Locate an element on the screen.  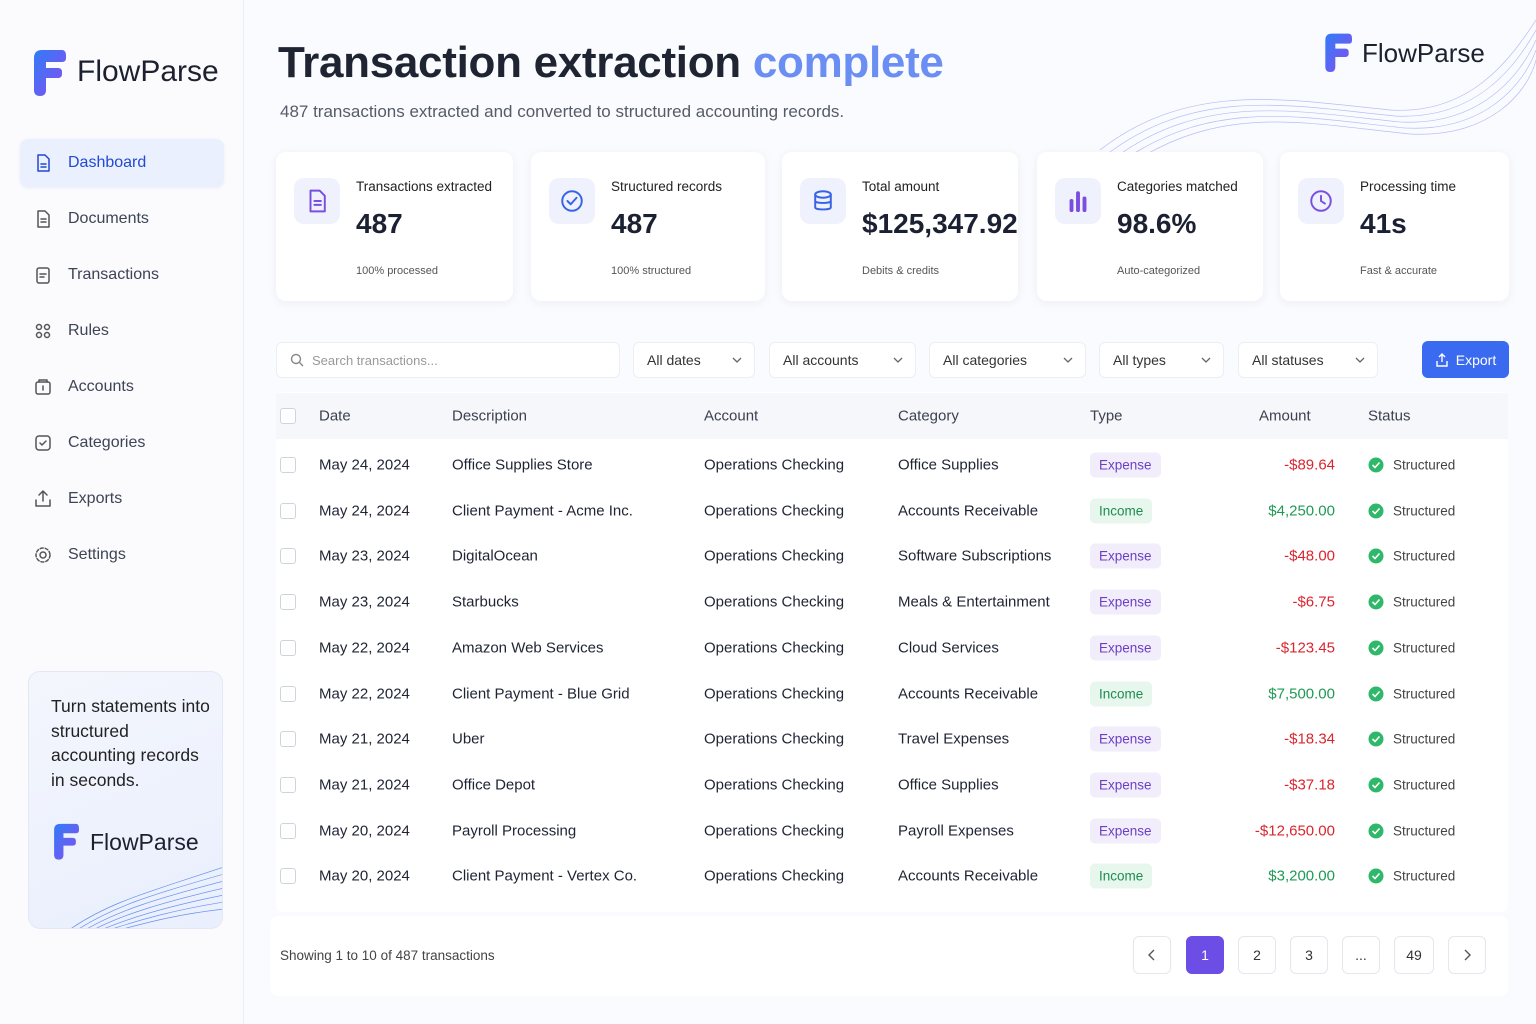
type-badge: Income is located at coordinates (1121, 693).